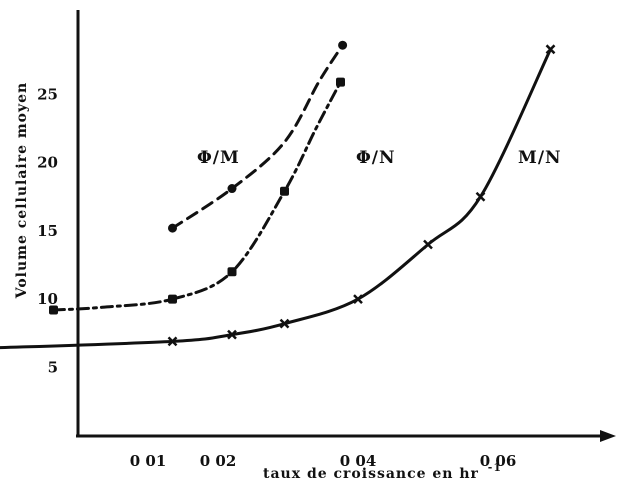 The height and width of the screenshot is (484, 627). I want to click on y-tick-label: 15, so click(47, 231).